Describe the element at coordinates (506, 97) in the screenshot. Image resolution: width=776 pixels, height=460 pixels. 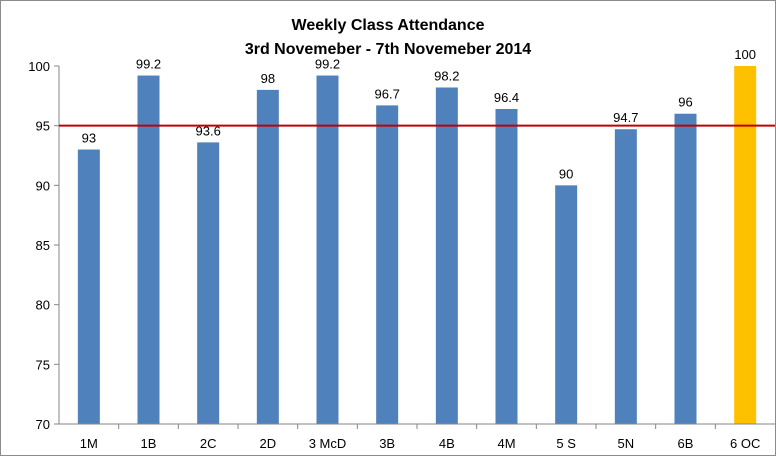
I see `data-label: 96.4` at that location.